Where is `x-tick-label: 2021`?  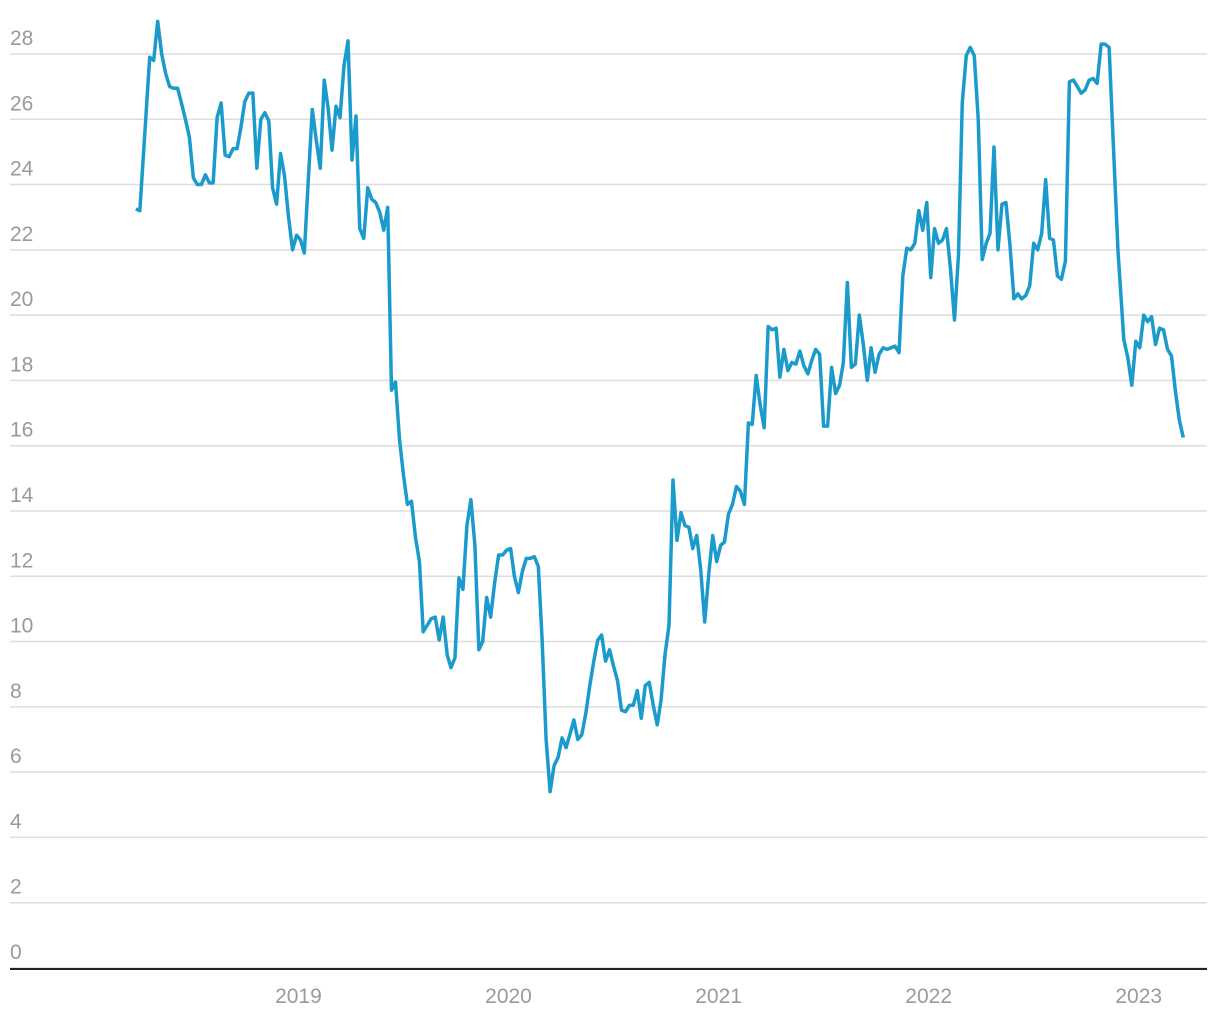 x-tick-label: 2021 is located at coordinates (718, 996).